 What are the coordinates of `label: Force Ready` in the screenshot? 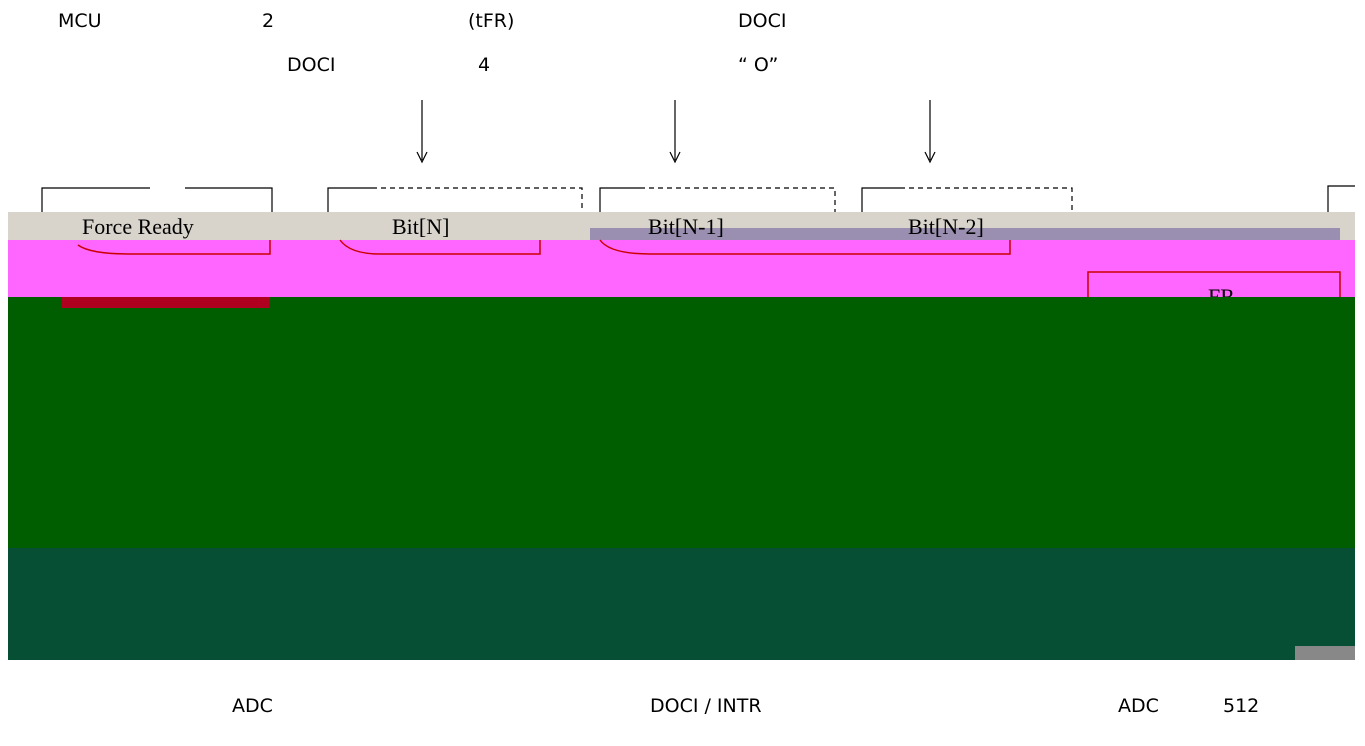 It's located at (138, 226).